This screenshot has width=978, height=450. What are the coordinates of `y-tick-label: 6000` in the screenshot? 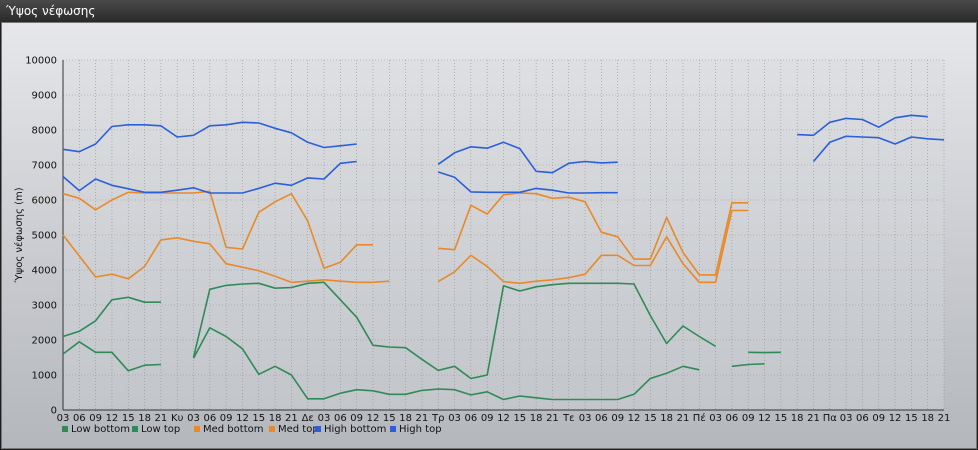 It's located at (44, 201).